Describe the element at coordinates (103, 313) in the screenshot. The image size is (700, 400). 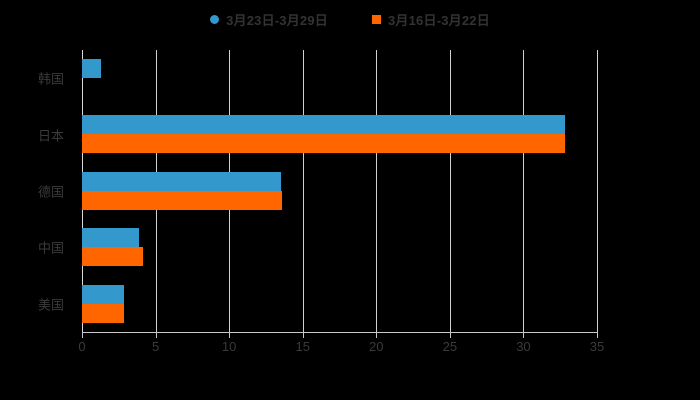
I see `bar-美国-series-1` at that location.